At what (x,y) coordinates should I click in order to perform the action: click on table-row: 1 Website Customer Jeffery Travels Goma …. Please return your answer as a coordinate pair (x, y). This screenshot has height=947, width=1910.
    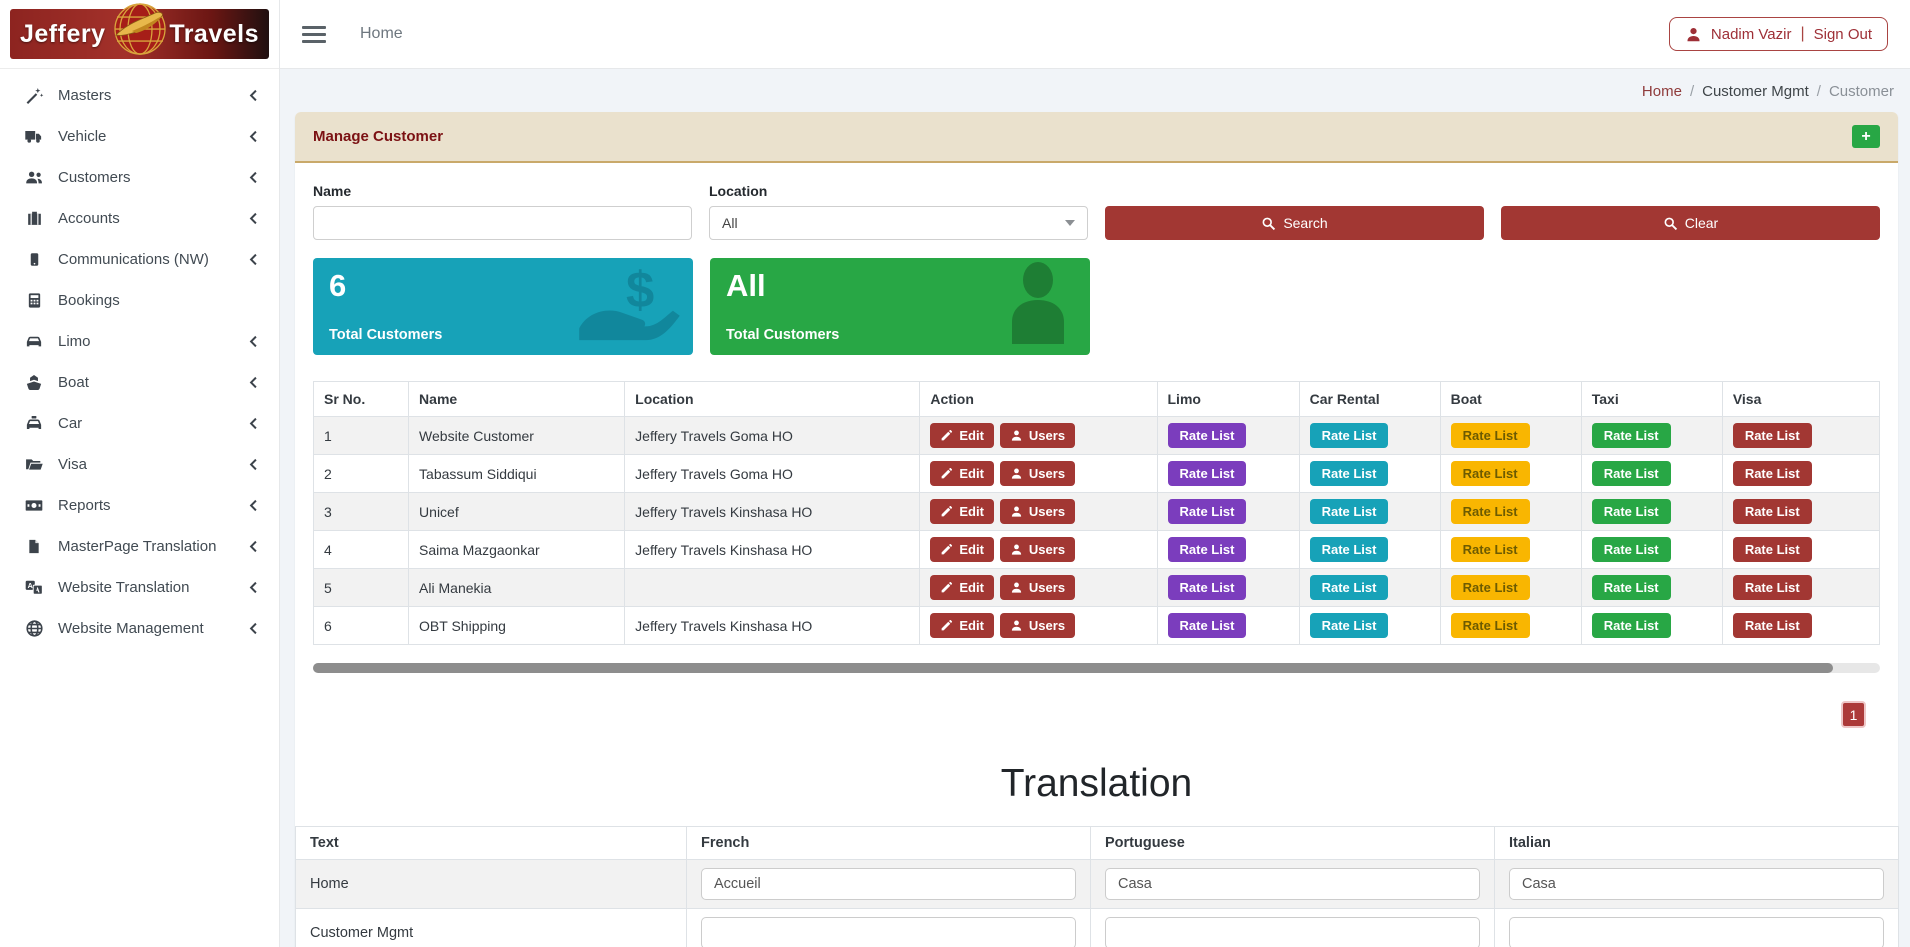
    Looking at the image, I should click on (1096, 435).